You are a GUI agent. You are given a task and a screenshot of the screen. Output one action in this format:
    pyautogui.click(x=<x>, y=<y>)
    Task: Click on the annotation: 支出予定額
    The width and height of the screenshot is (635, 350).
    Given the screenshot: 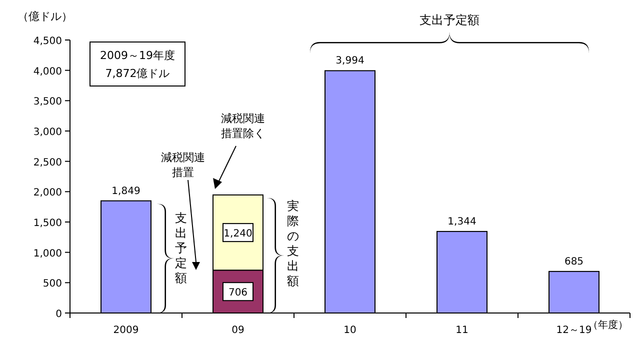 What is the action you would take?
    pyautogui.click(x=181, y=248)
    